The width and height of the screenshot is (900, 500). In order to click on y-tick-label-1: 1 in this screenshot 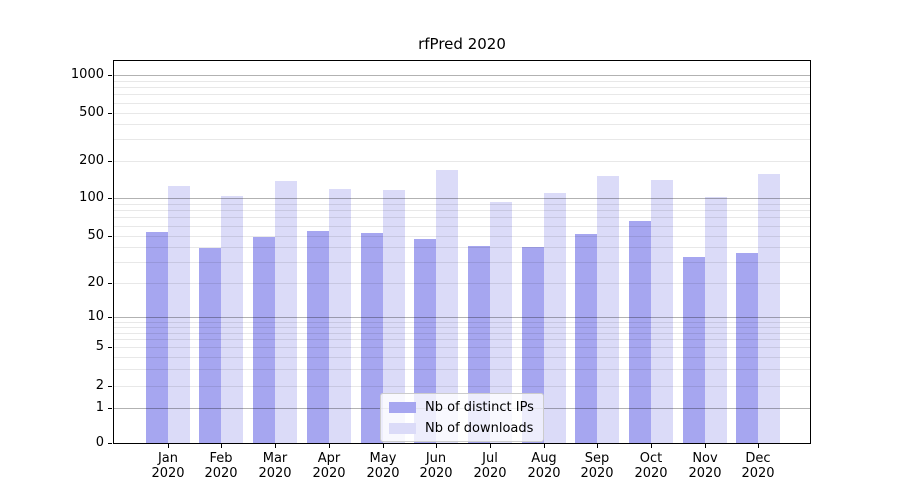, I will do `click(99, 407)`.